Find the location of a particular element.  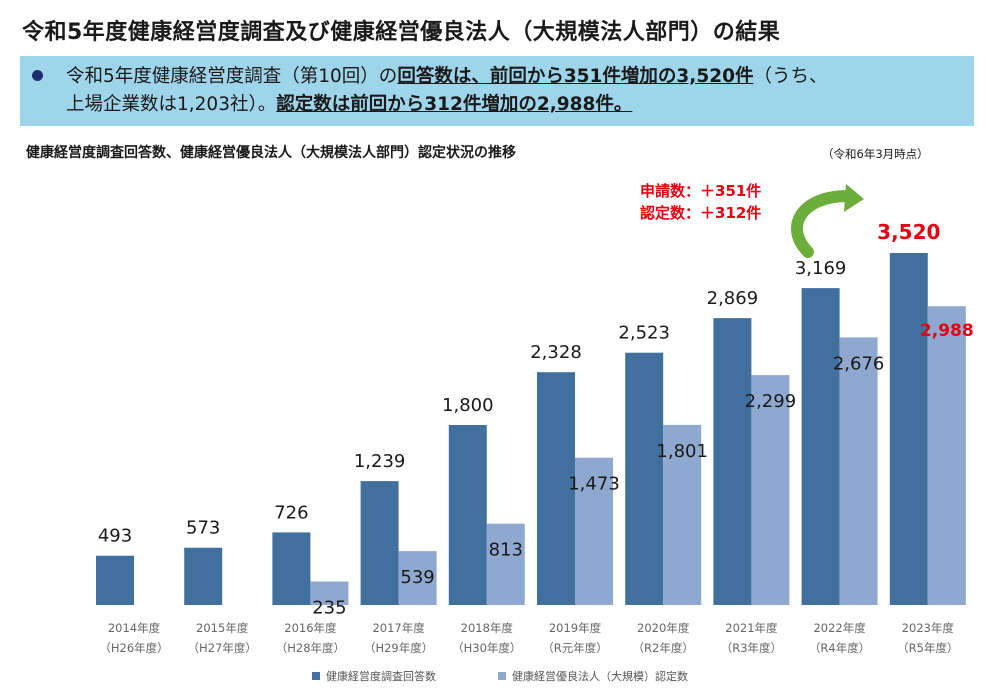

x-tick-era-10: （R5年度） is located at coordinates (927, 648).